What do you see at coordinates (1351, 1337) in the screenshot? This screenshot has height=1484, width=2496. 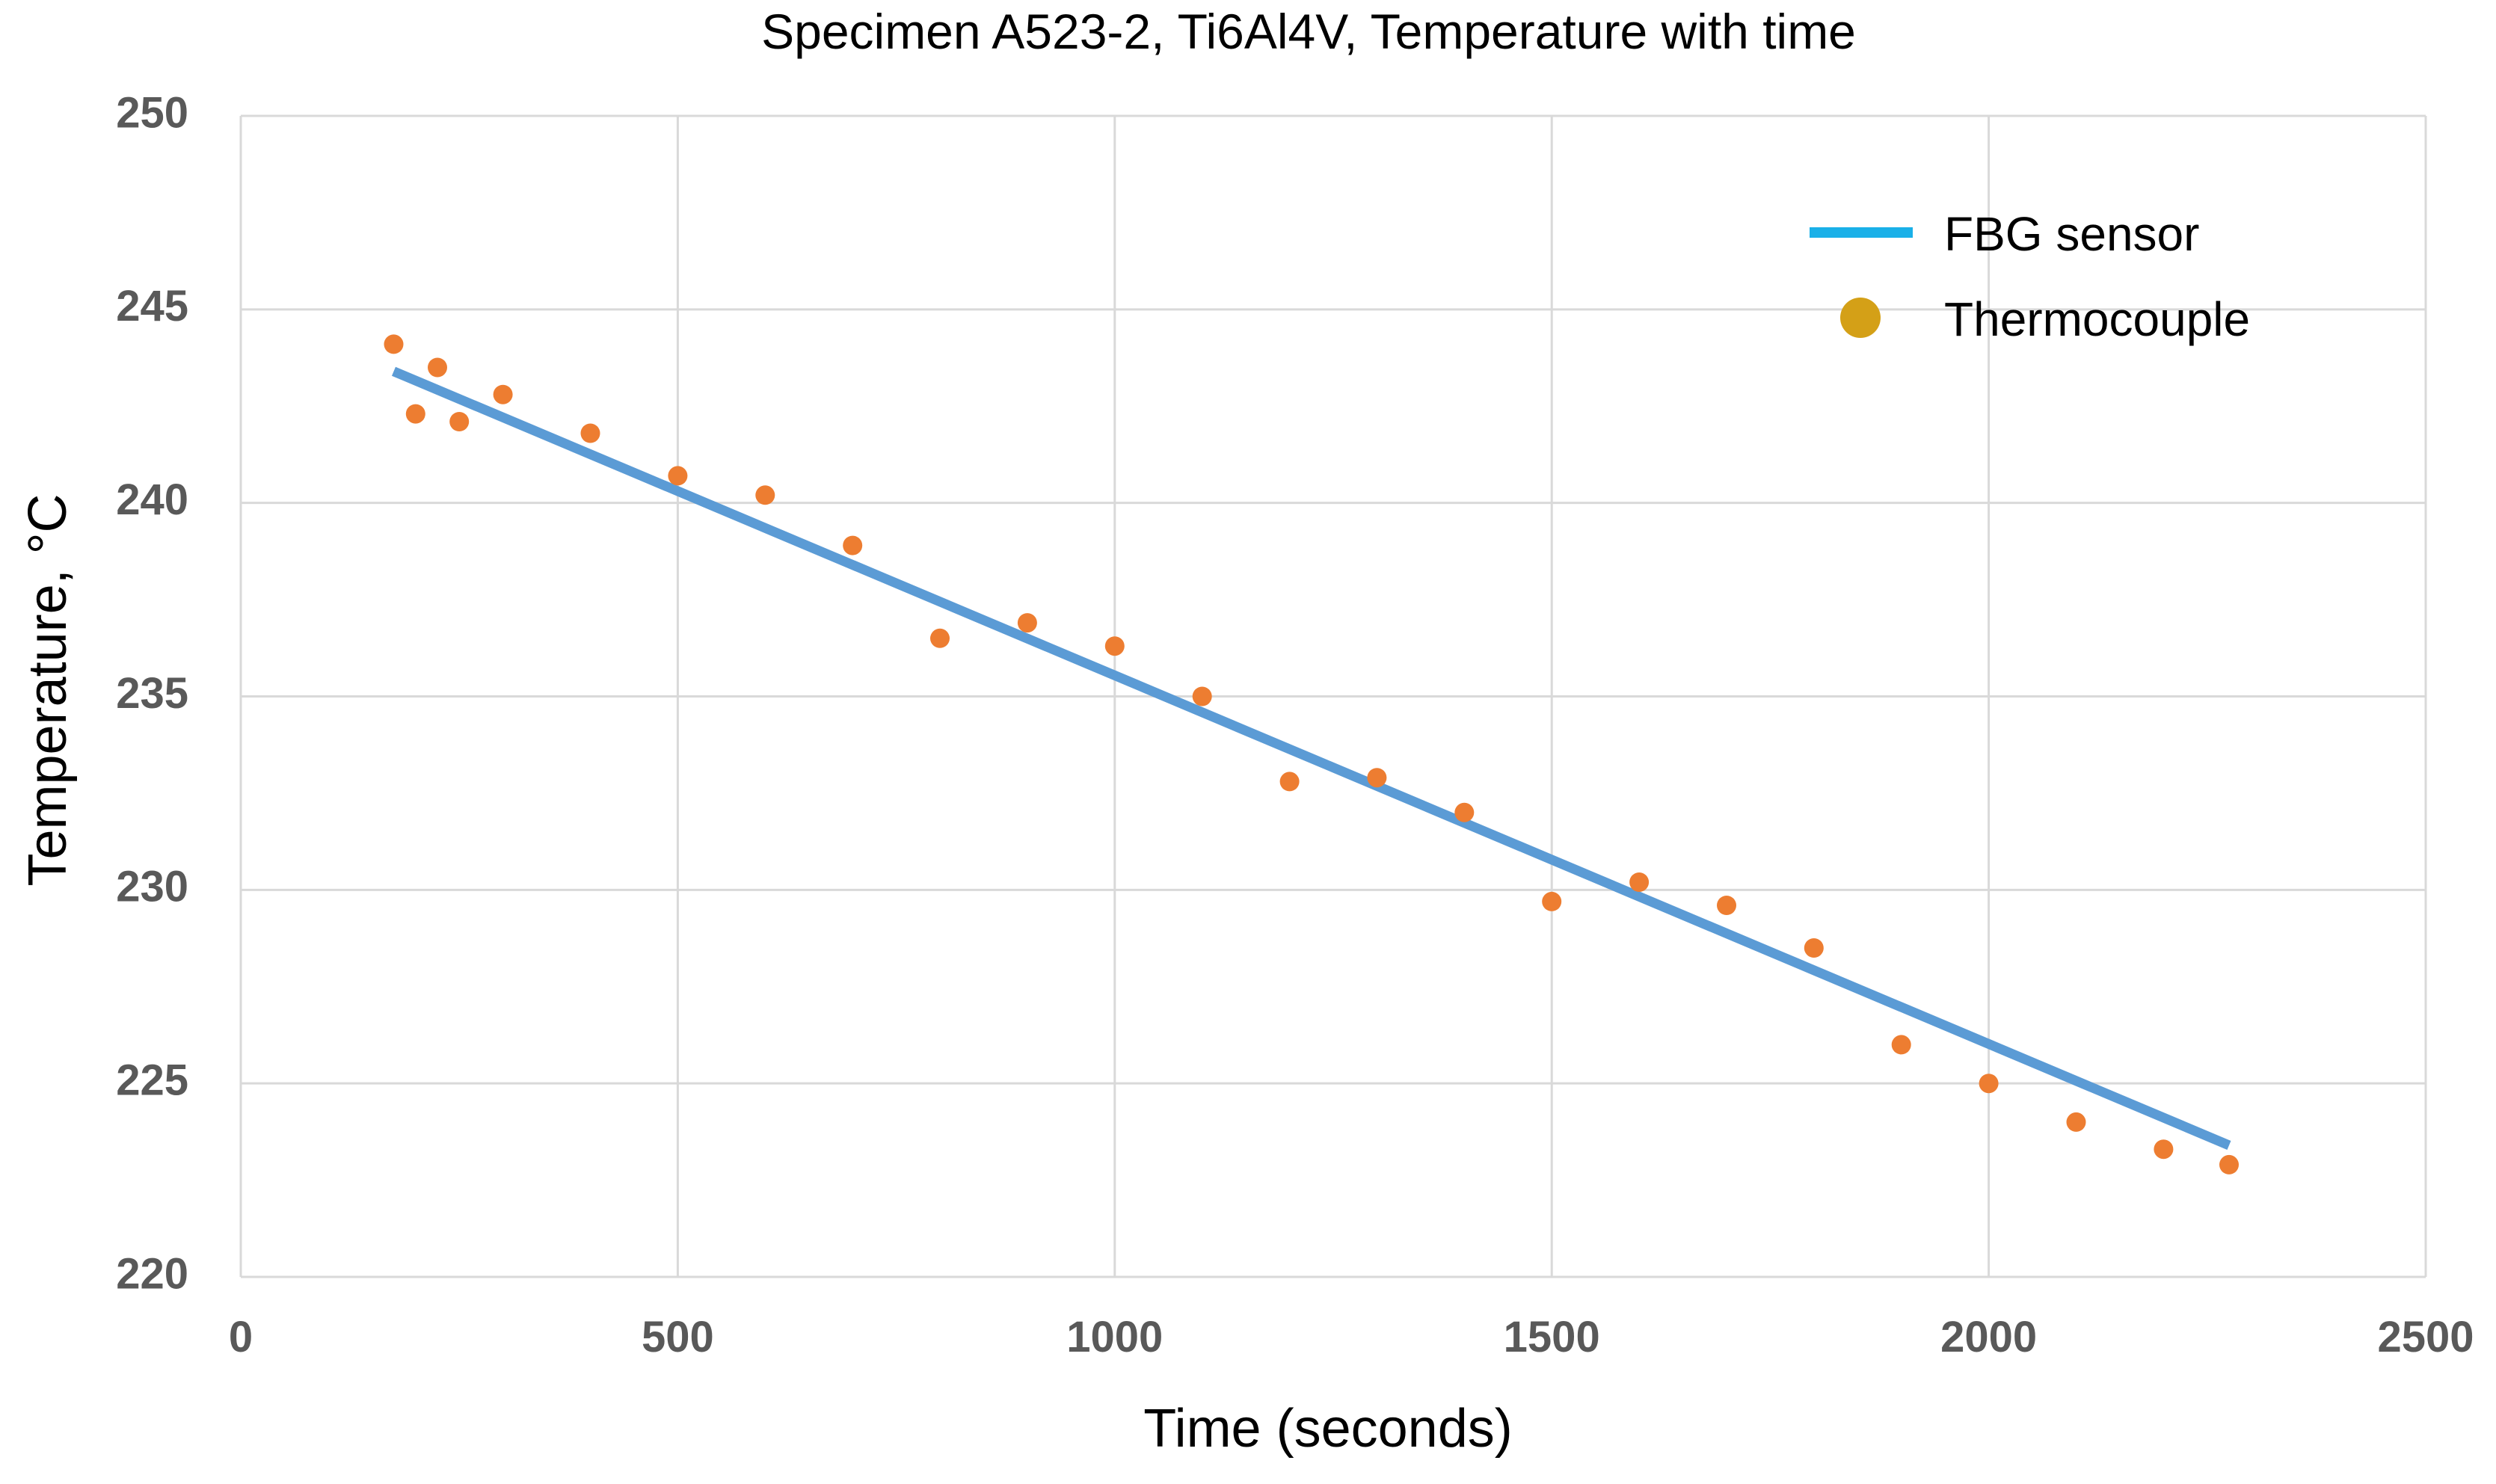 I see `x-tick-labels: 0 500 1000 1500 2000 2500` at bounding box center [1351, 1337].